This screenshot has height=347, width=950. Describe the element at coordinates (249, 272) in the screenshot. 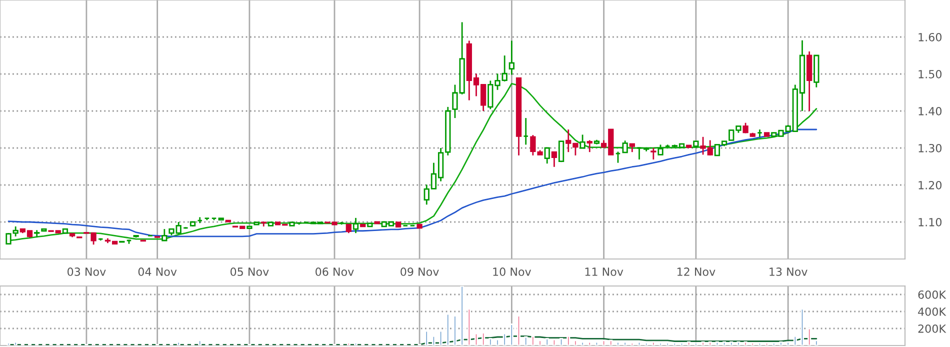

I see `x-tick-label: 05 Nov` at that location.